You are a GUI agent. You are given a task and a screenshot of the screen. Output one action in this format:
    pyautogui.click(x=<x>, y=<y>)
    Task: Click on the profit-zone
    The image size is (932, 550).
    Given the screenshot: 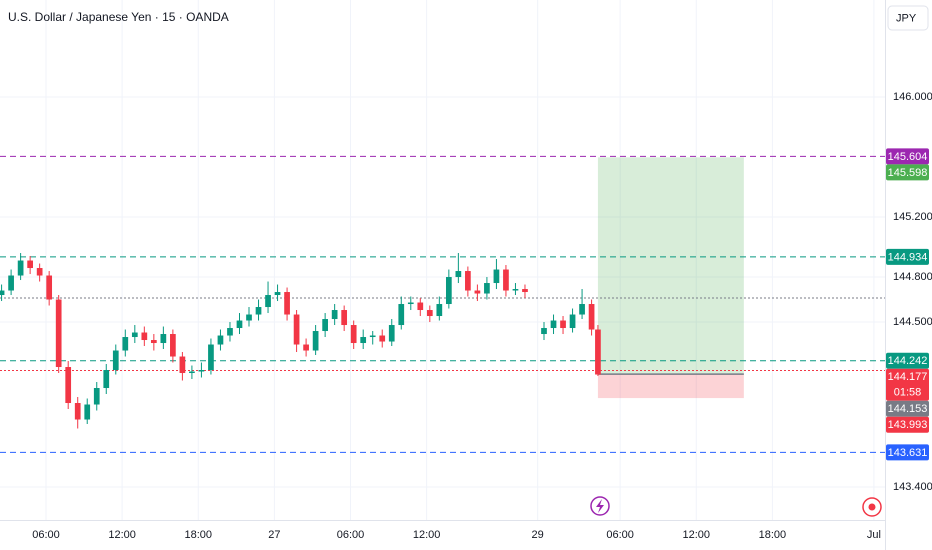 What is the action you would take?
    pyautogui.click(x=670, y=266)
    